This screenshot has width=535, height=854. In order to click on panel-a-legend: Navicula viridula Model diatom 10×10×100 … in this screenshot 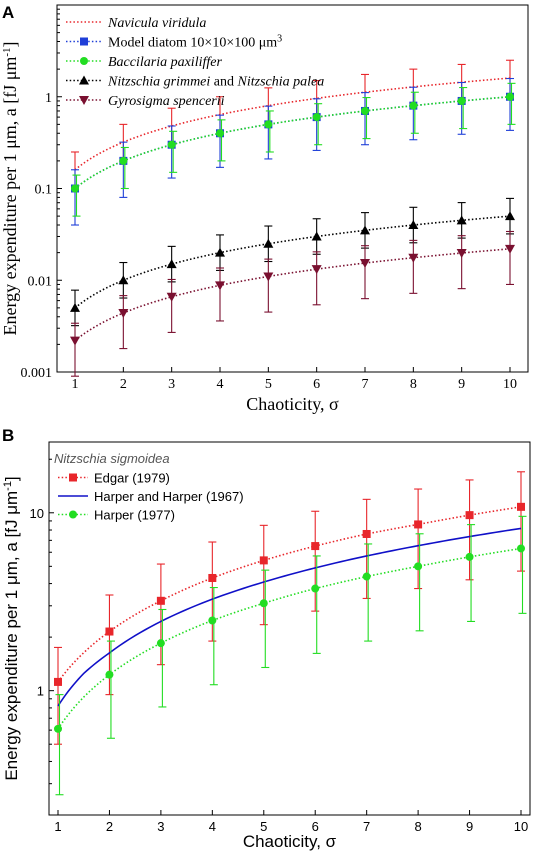, I will do `click(195, 62)`.